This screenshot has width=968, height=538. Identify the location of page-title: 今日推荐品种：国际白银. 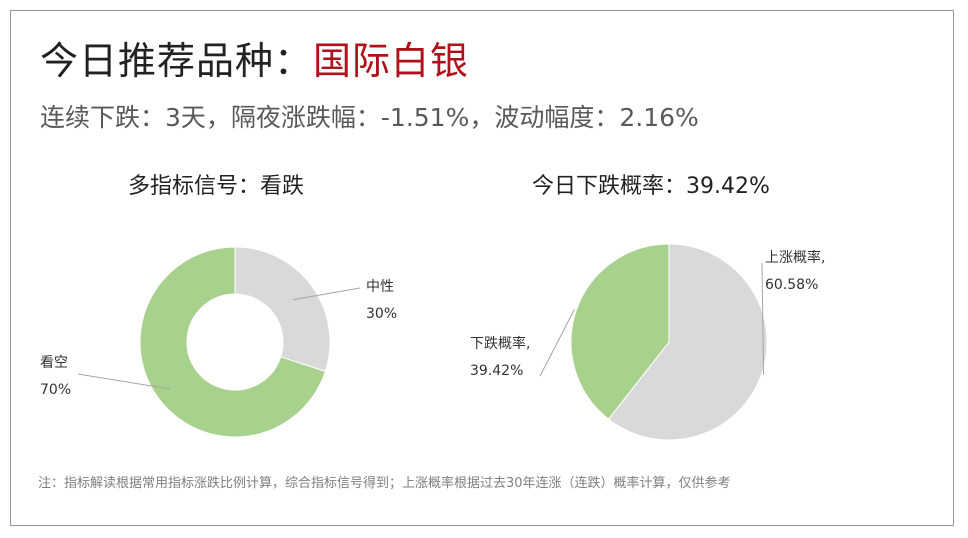
(254, 57).